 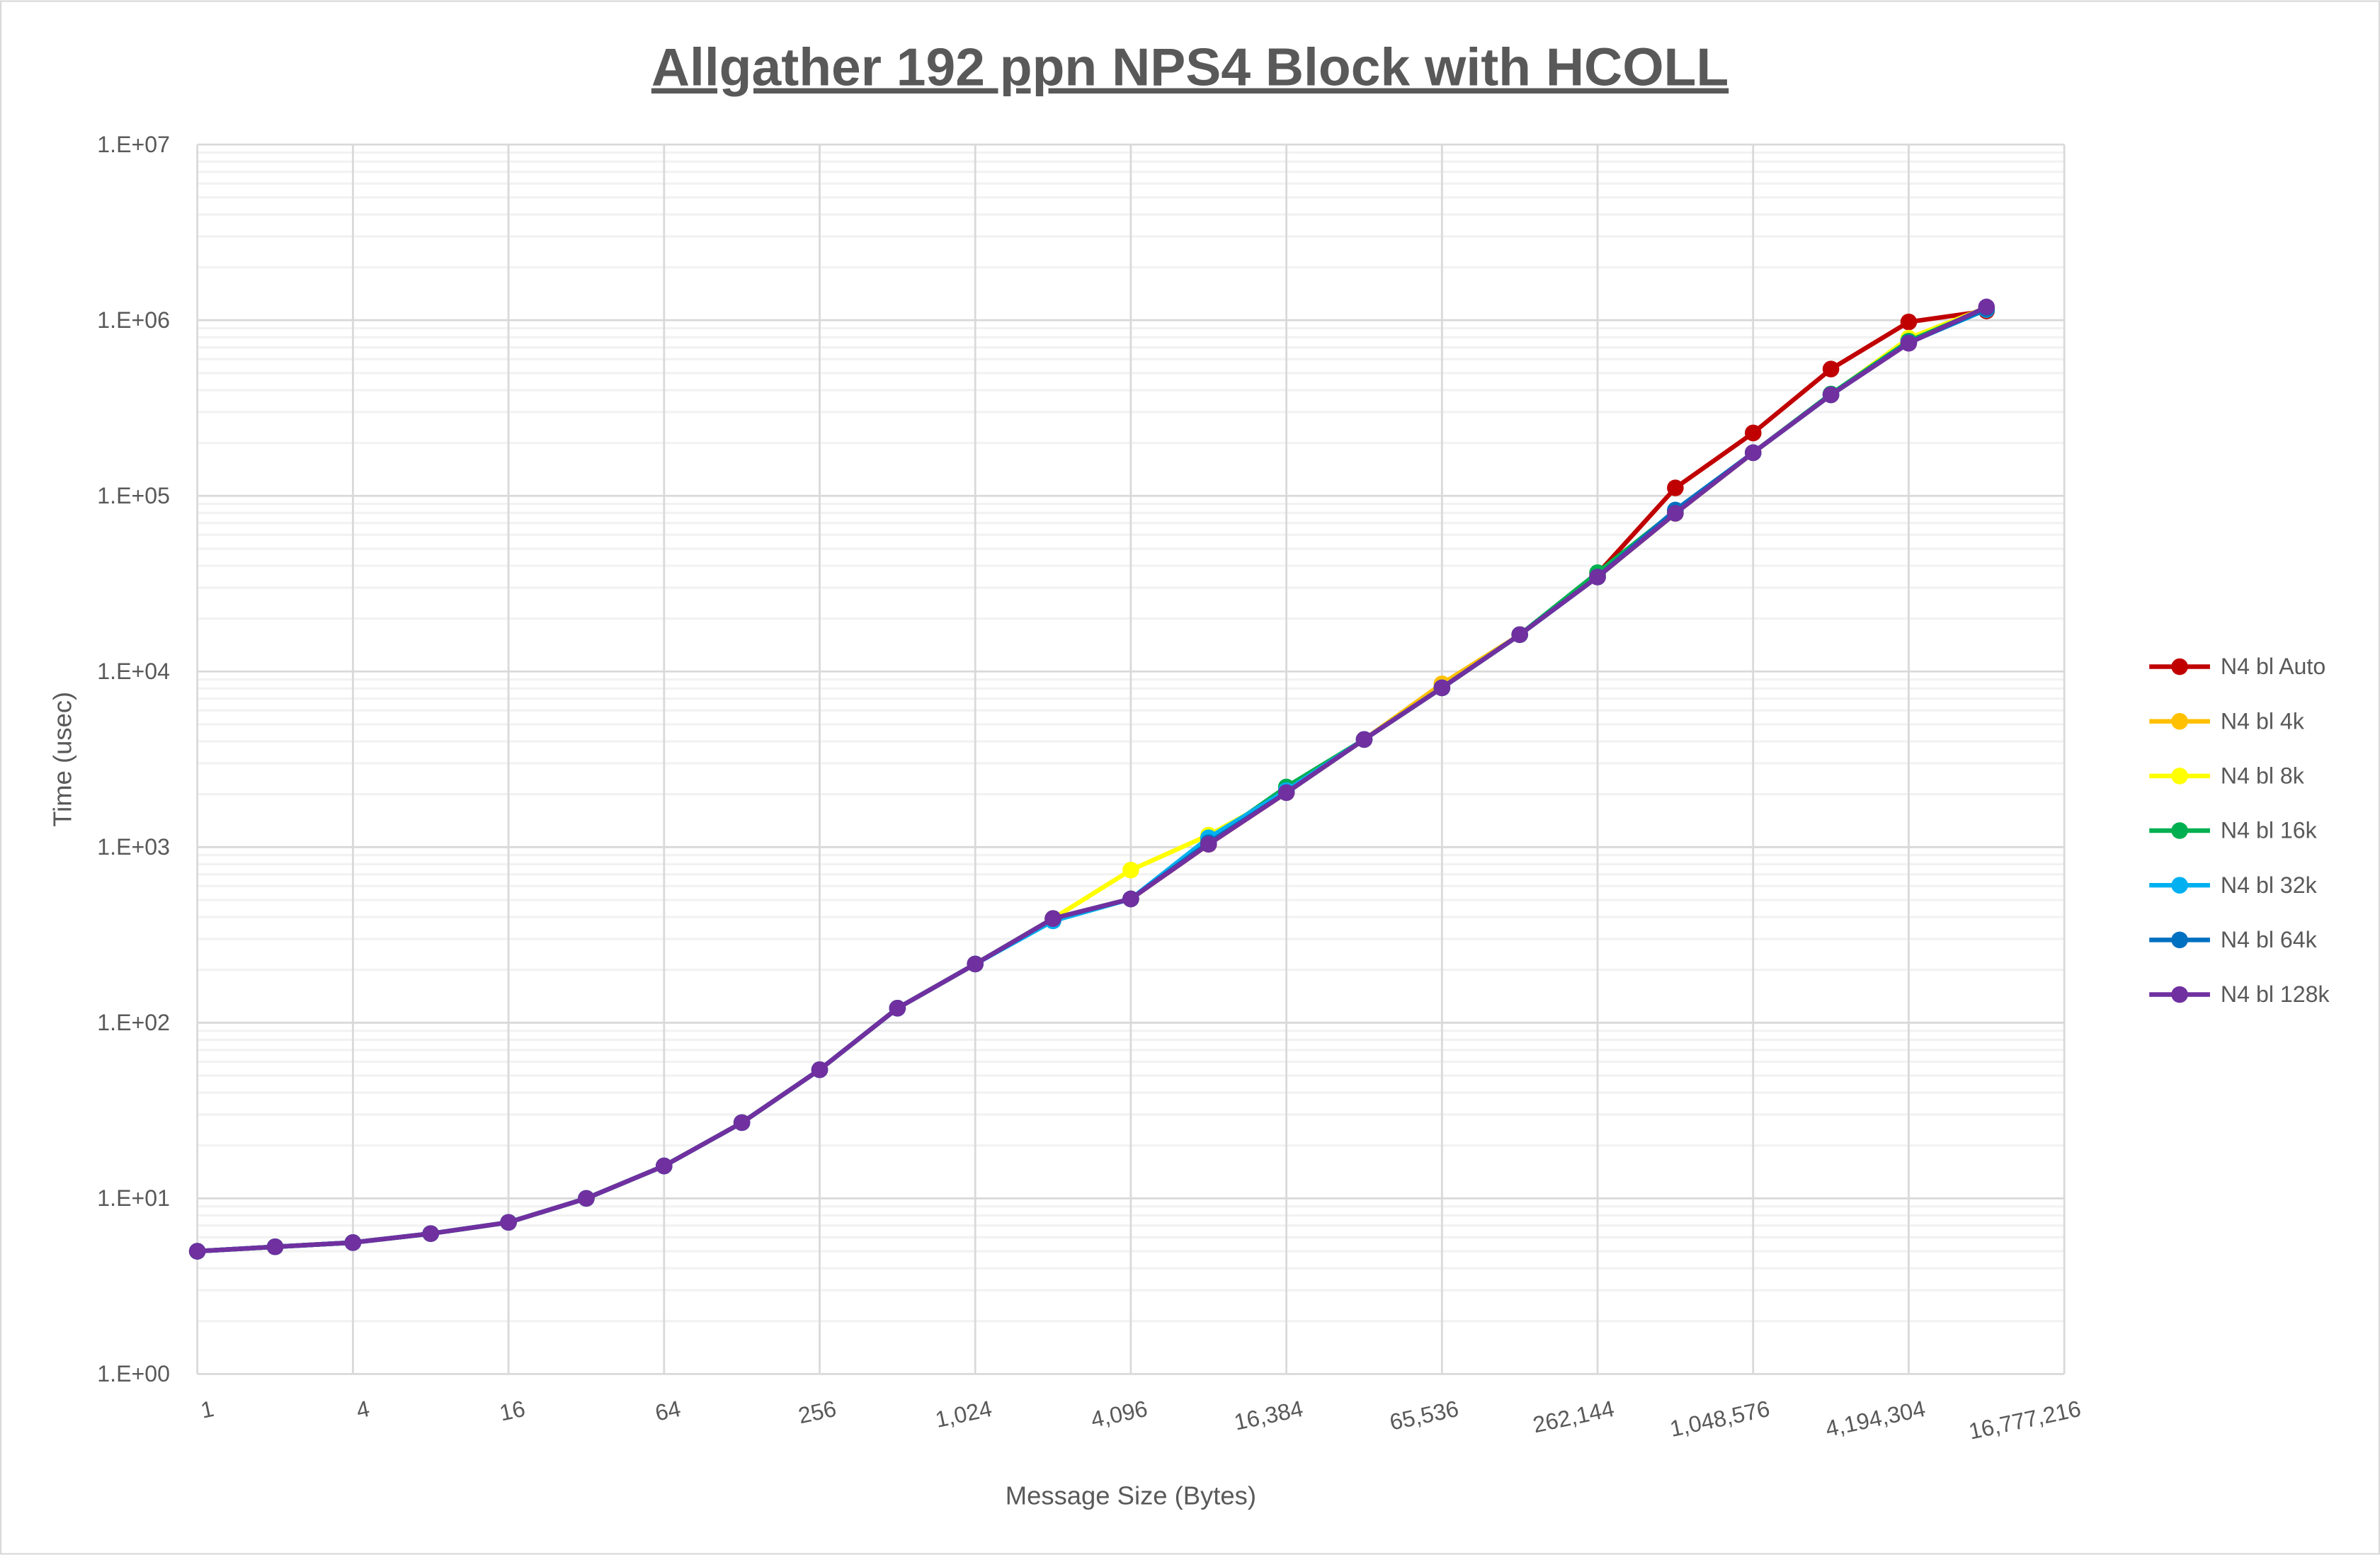 What do you see at coordinates (133, 847) in the screenshot?
I see `y-tick-label: 1.E+03` at bounding box center [133, 847].